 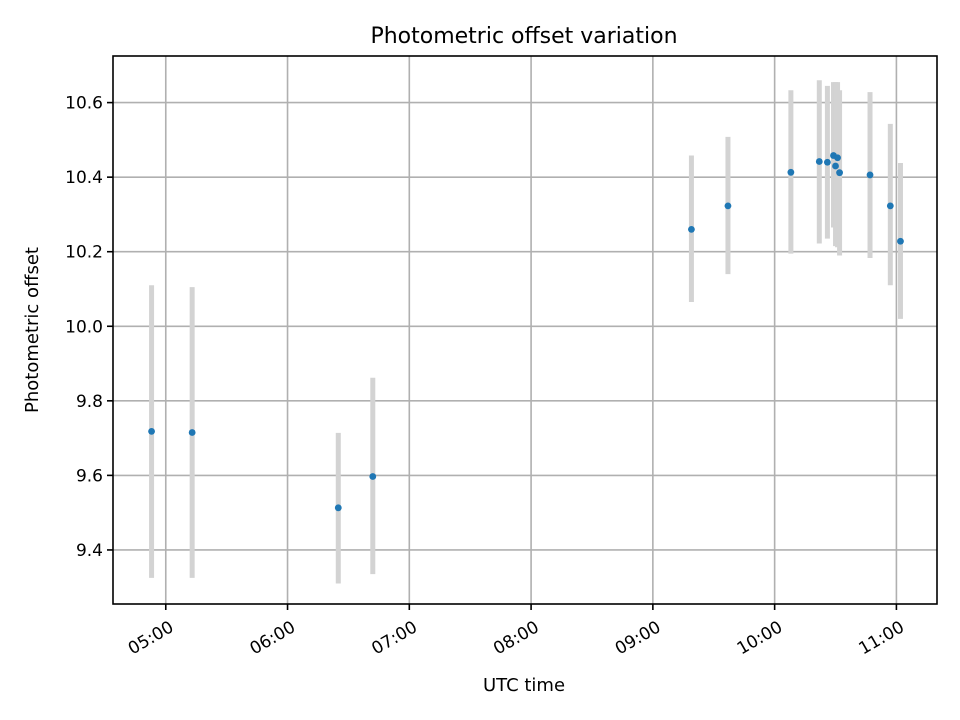 I want to click on y-axis-ticks: 9.4 9.6 9.8 10.0 10.2 10.4 10.6, so click(x=89, y=327).